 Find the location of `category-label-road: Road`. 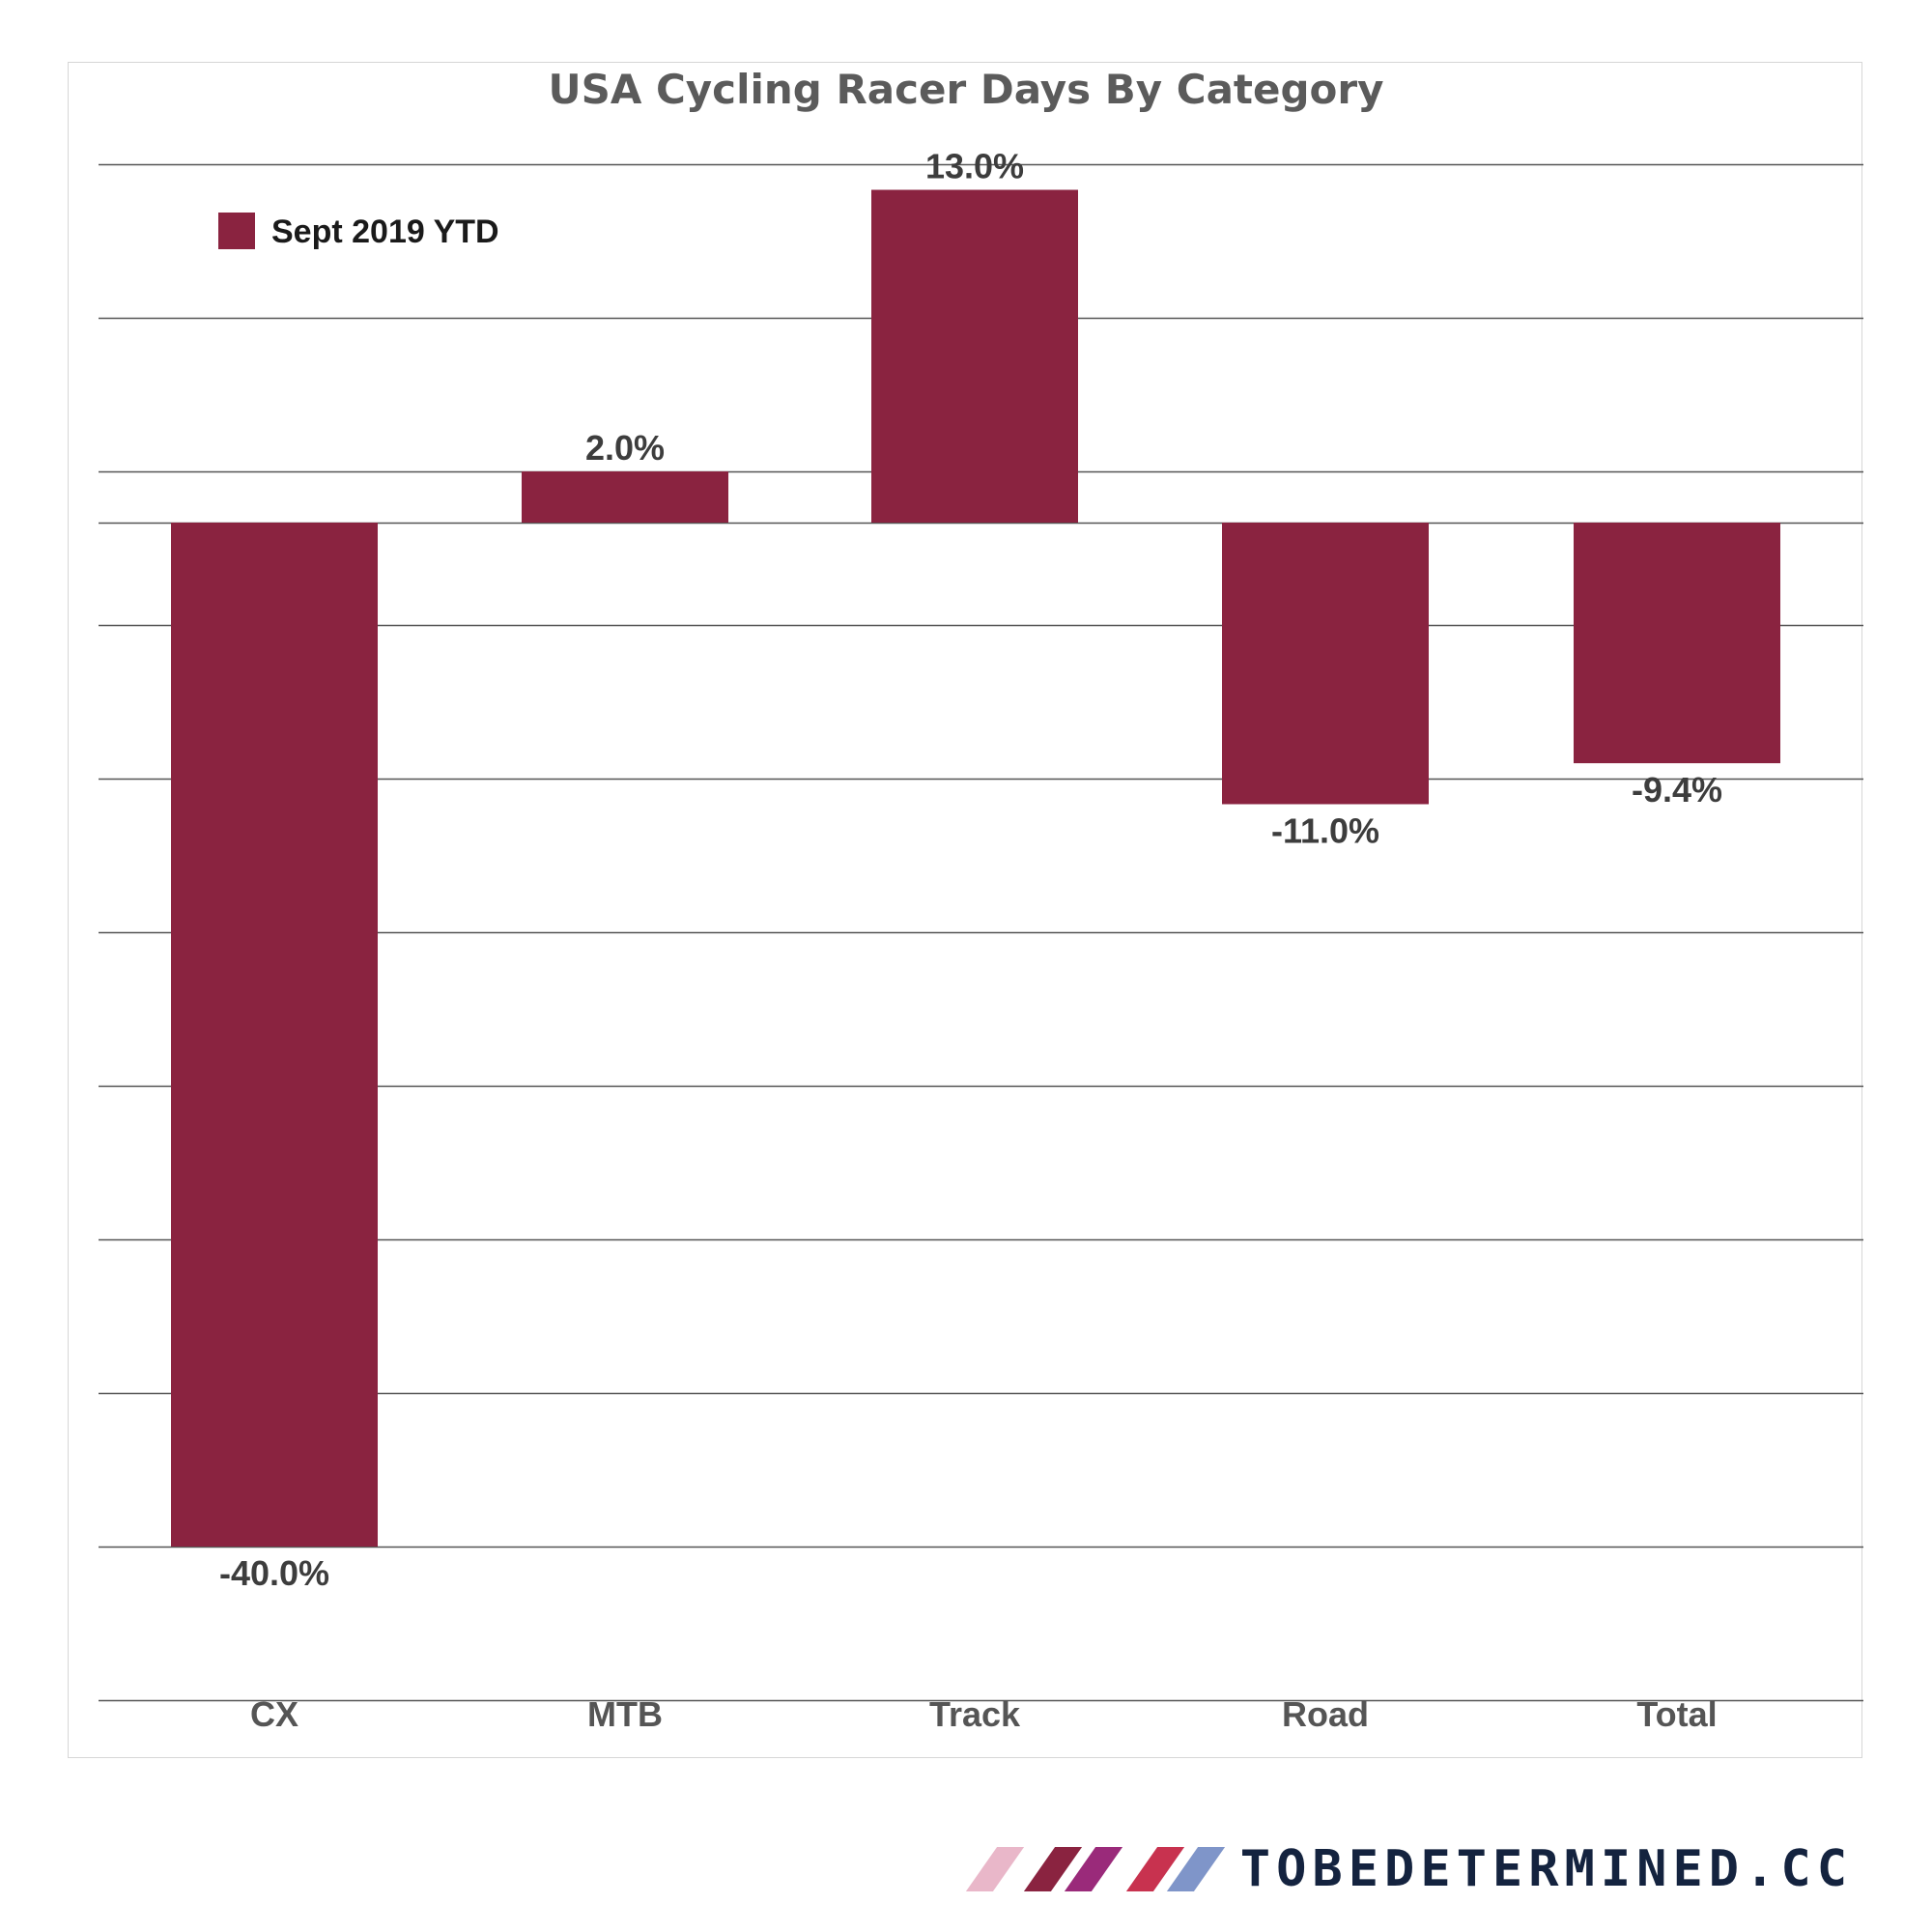

category-label-road: Road is located at coordinates (1325, 1714).